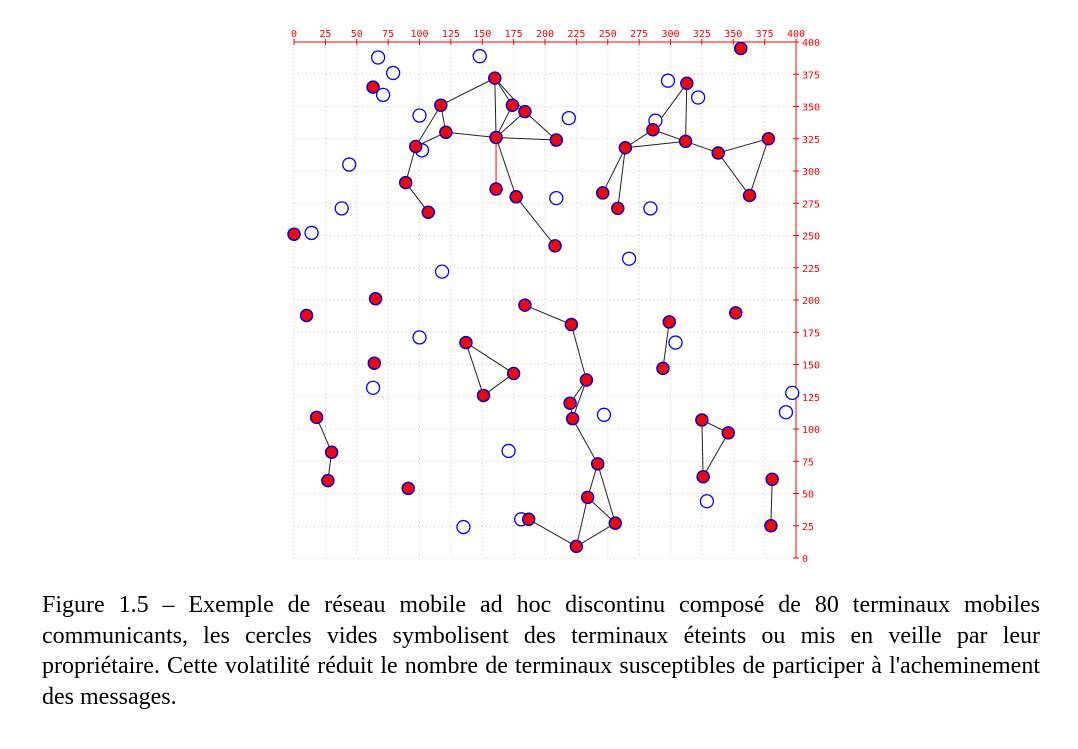  What do you see at coordinates (811, 269) in the screenshot?
I see `y-tick-label: 225` at bounding box center [811, 269].